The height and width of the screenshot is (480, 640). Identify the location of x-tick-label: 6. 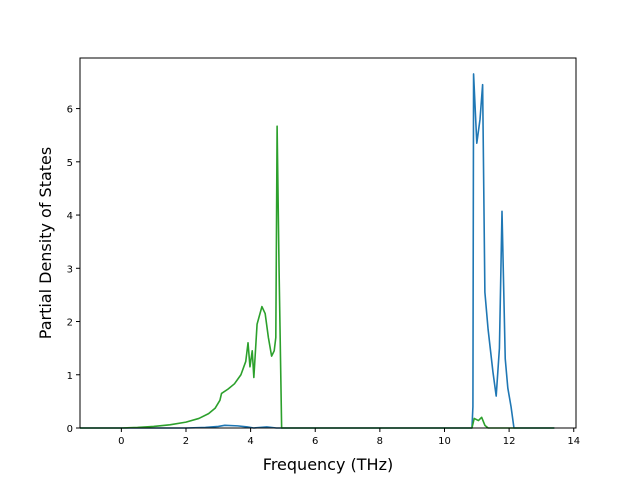
(315, 441).